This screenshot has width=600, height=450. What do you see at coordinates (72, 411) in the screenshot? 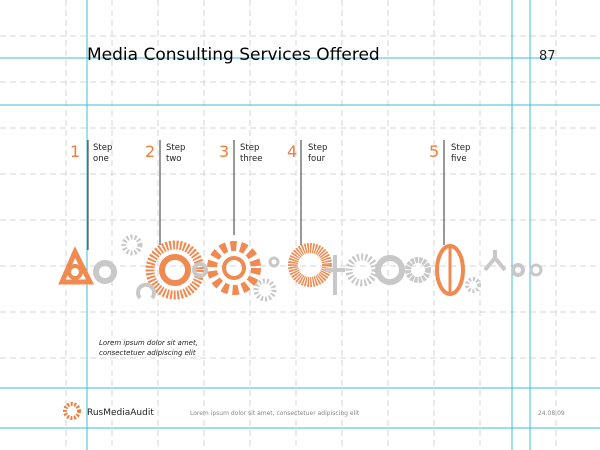
I see `logo-icon` at bounding box center [72, 411].